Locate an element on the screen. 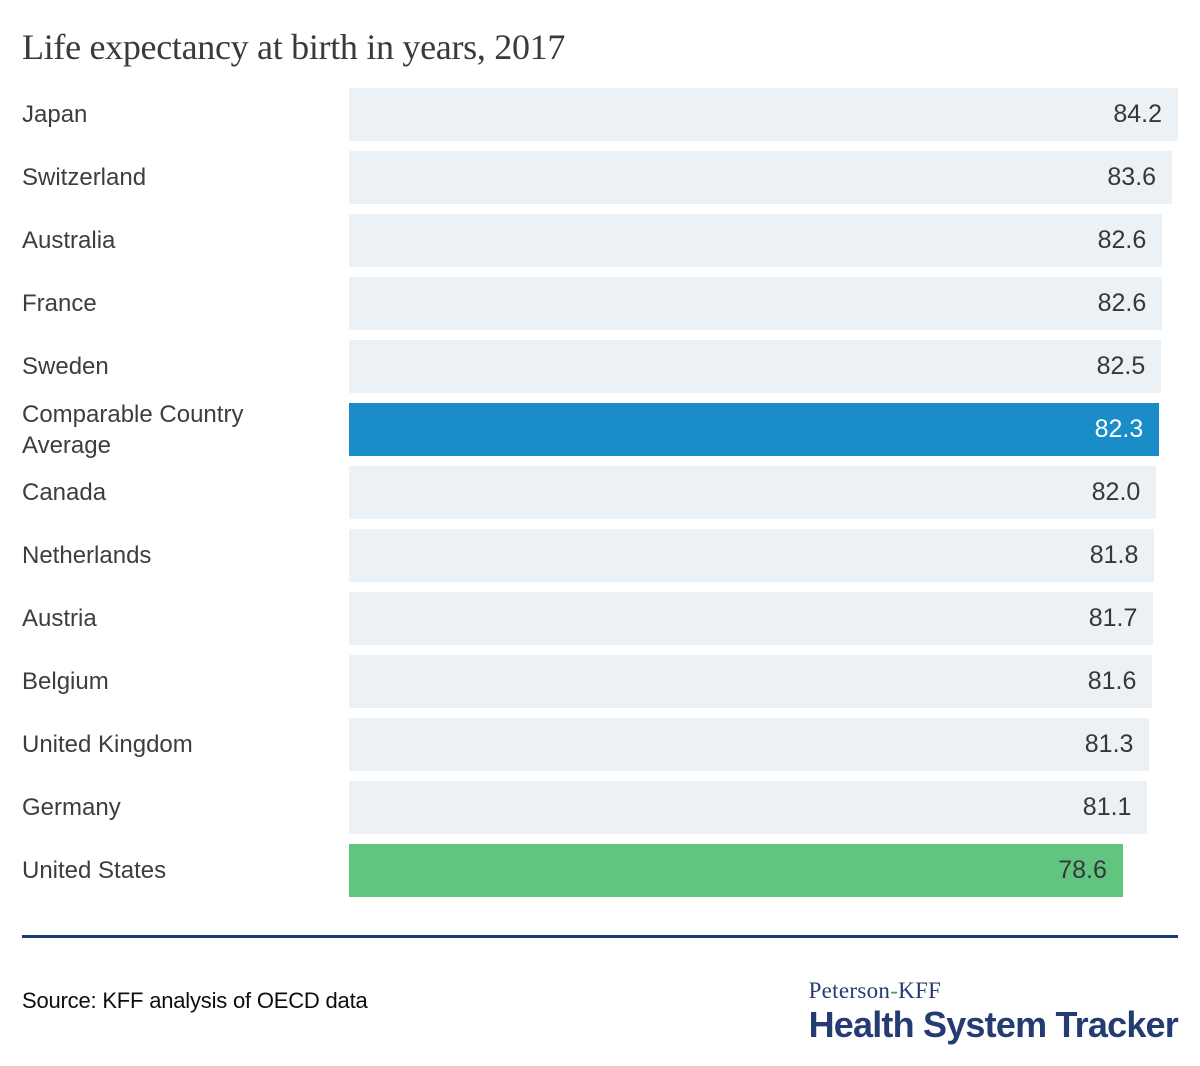 This screenshot has width=1200, height=1066. chart-row: United Kingdom 81.3 is located at coordinates (600, 745).